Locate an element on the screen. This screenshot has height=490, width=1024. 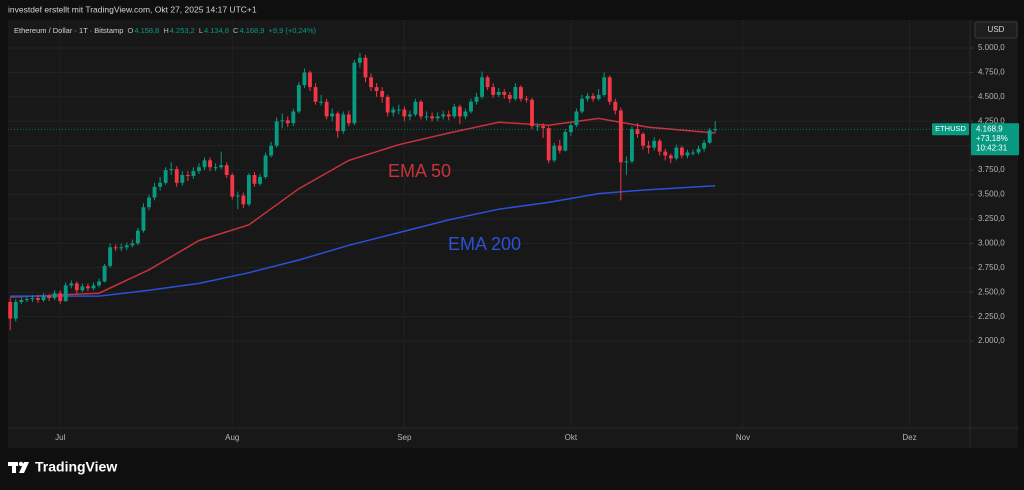
x-tick-label: Sep is located at coordinates (404, 437).